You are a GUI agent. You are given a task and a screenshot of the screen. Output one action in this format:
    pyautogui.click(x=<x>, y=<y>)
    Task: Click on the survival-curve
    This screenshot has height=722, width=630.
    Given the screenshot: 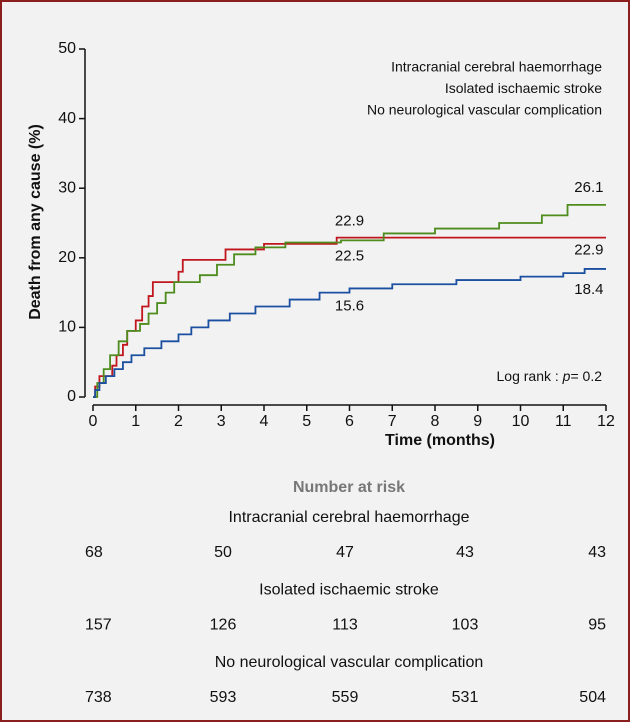 What is the action you would take?
    pyautogui.click(x=349, y=333)
    